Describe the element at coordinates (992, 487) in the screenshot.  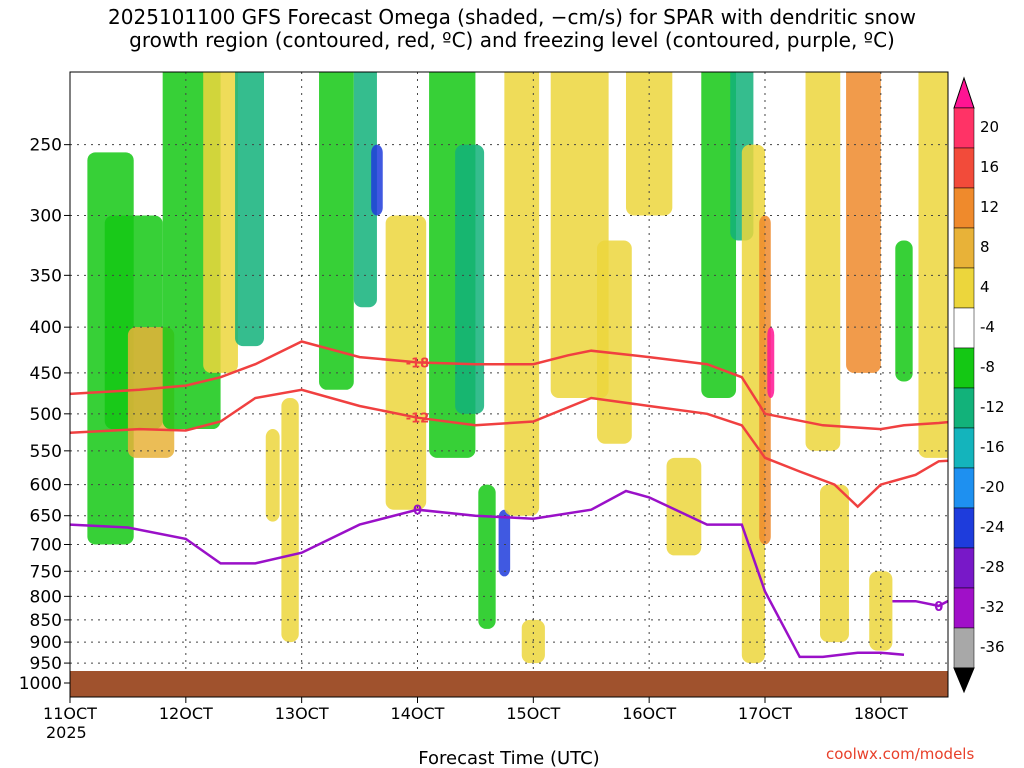
I see `colorbar-label: -20` at that location.